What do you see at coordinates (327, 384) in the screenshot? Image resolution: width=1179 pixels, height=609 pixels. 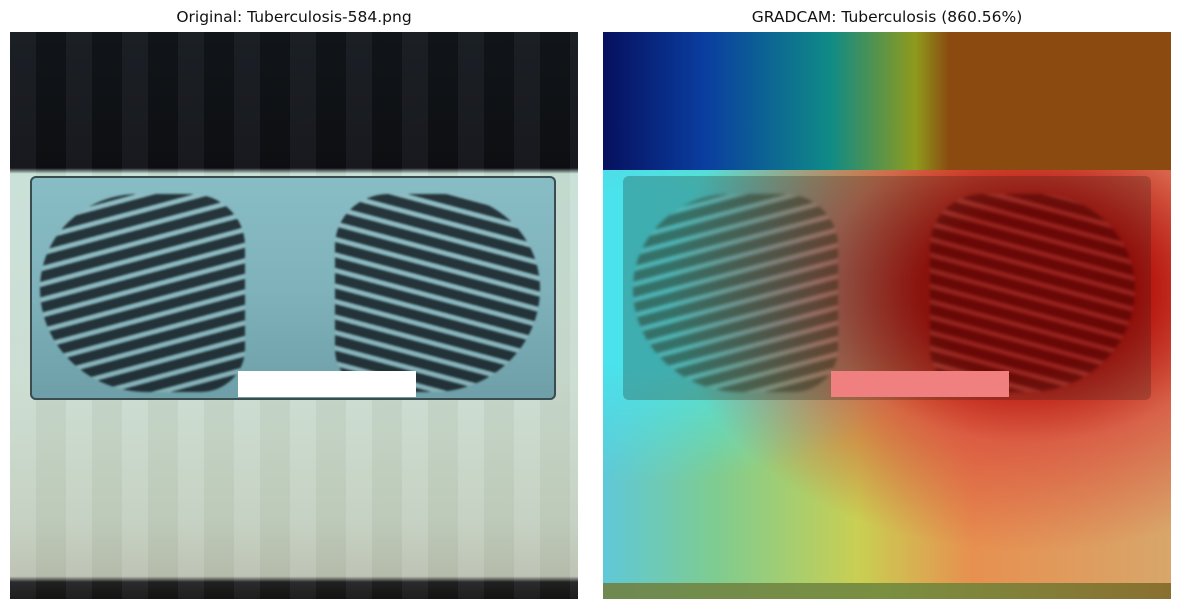 I see `redaction-box` at bounding box center [327, 384].